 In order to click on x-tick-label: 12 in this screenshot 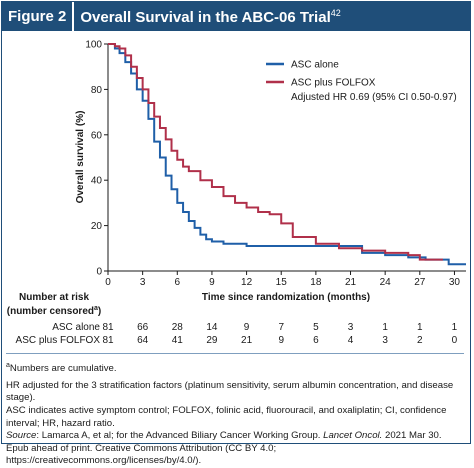, I will do `click(247, 282)`.